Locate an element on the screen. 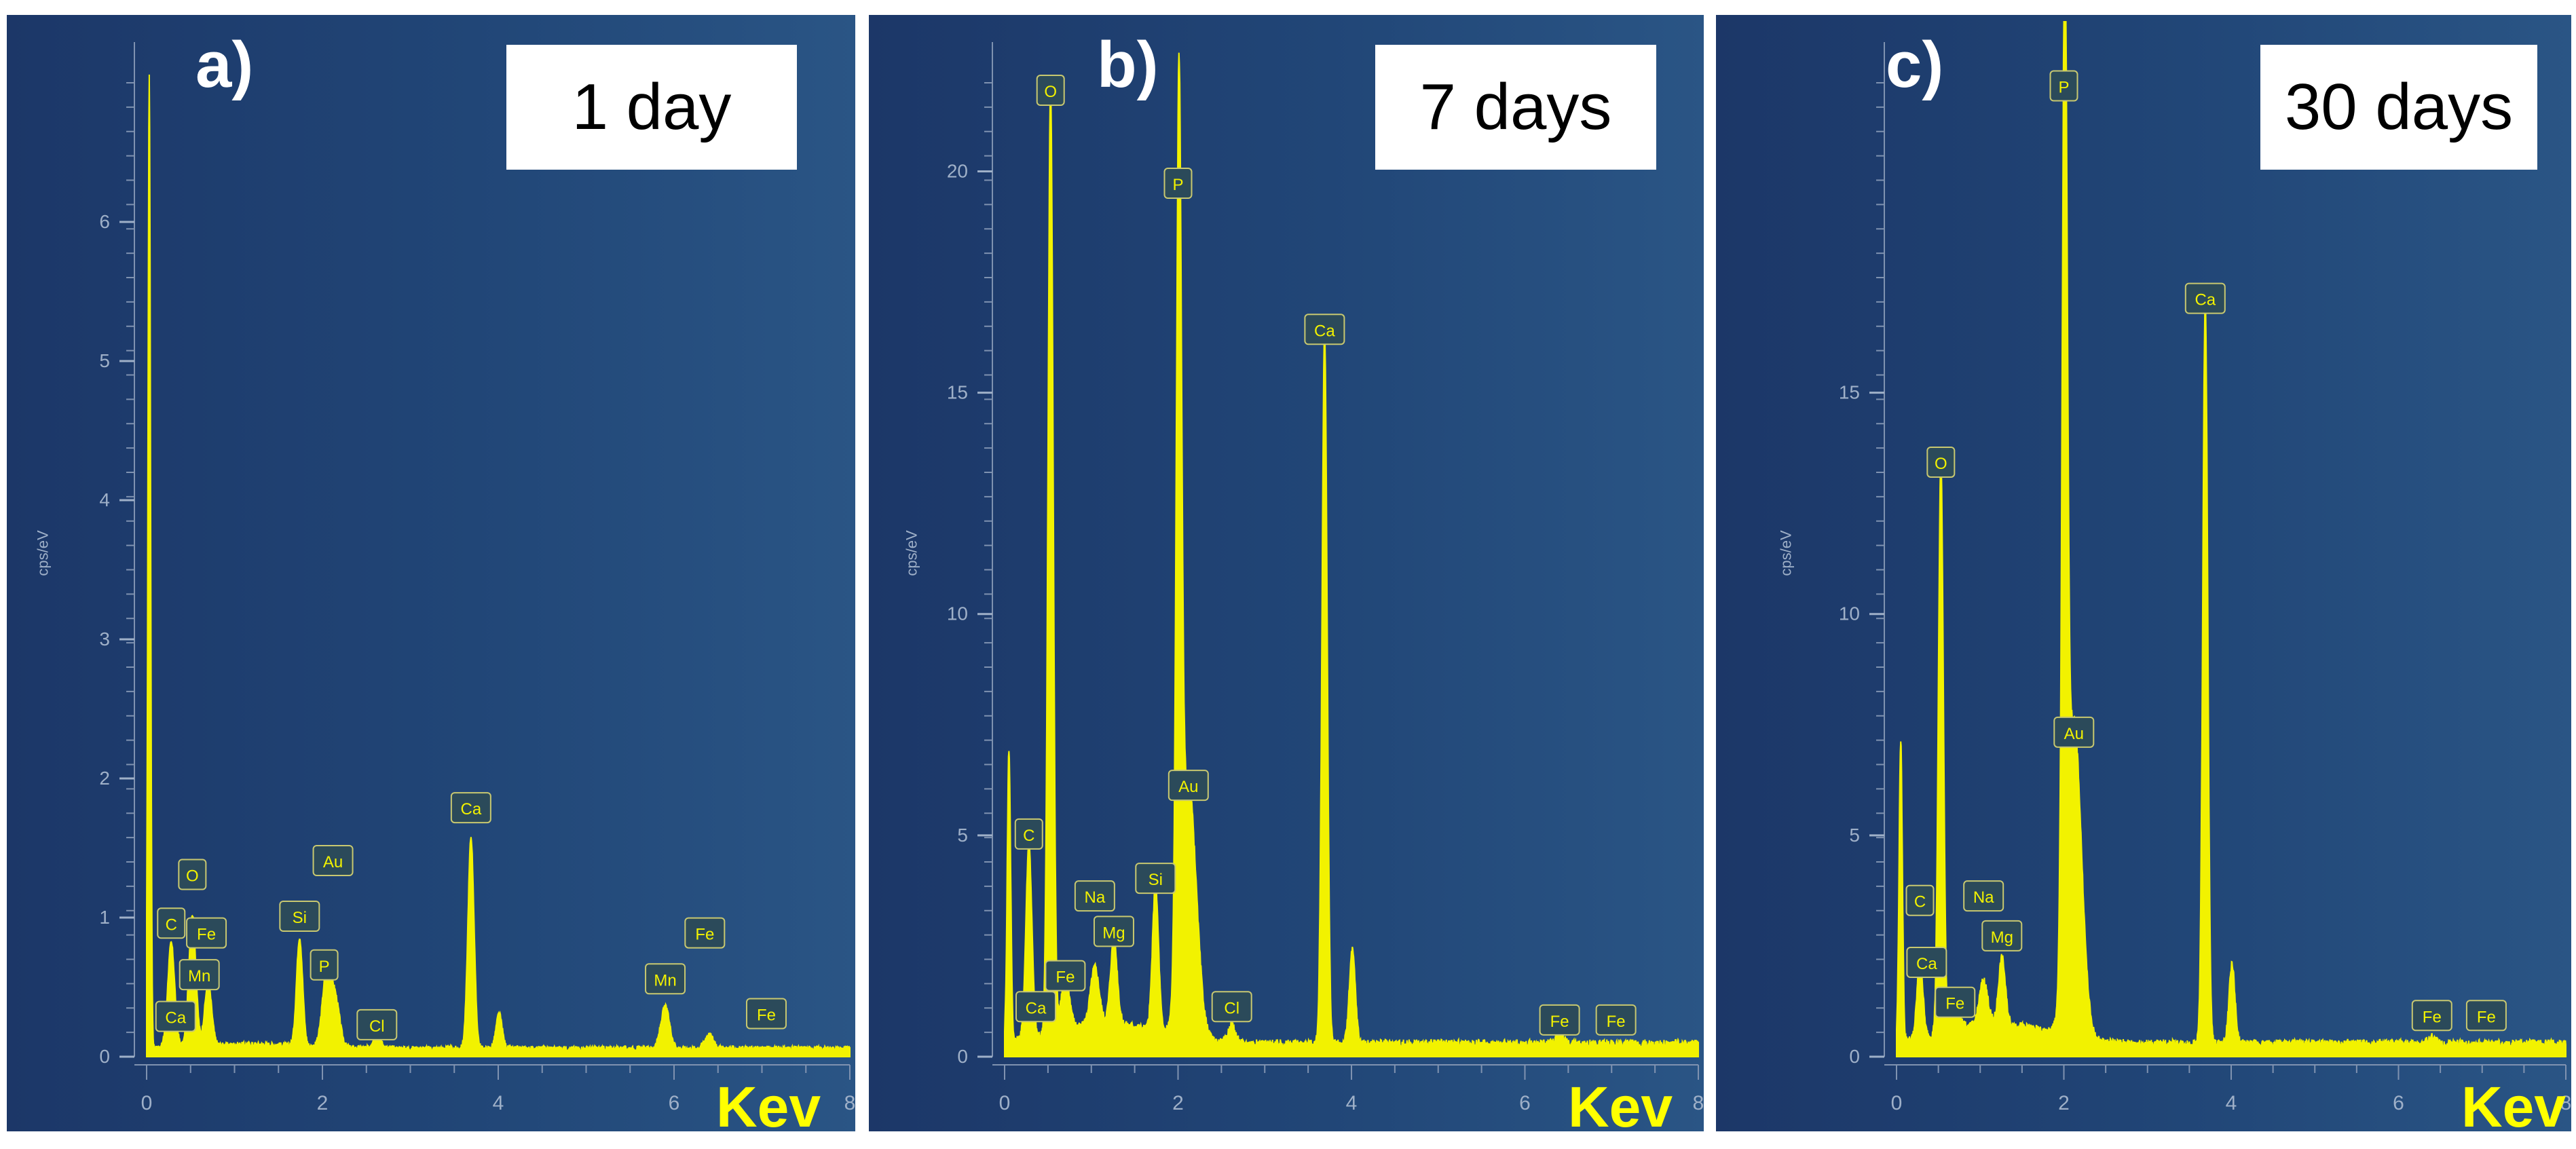 The width and height of the screenshot is (2576, 1149). y-tick-label: 1 is located at coordinates (105, 917).